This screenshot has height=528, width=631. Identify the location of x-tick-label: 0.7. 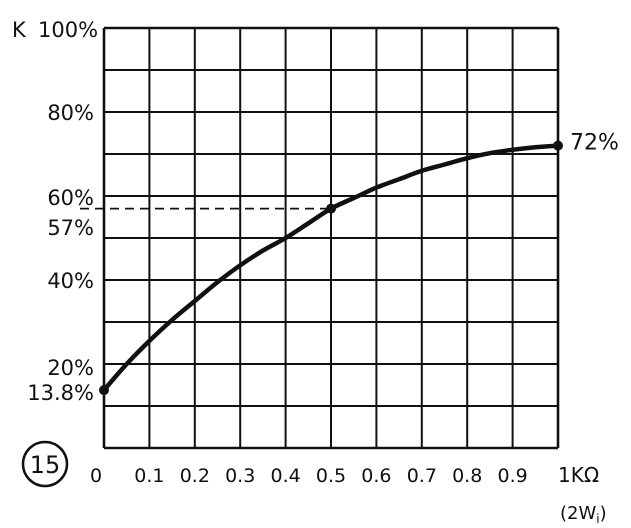
(422, 476).